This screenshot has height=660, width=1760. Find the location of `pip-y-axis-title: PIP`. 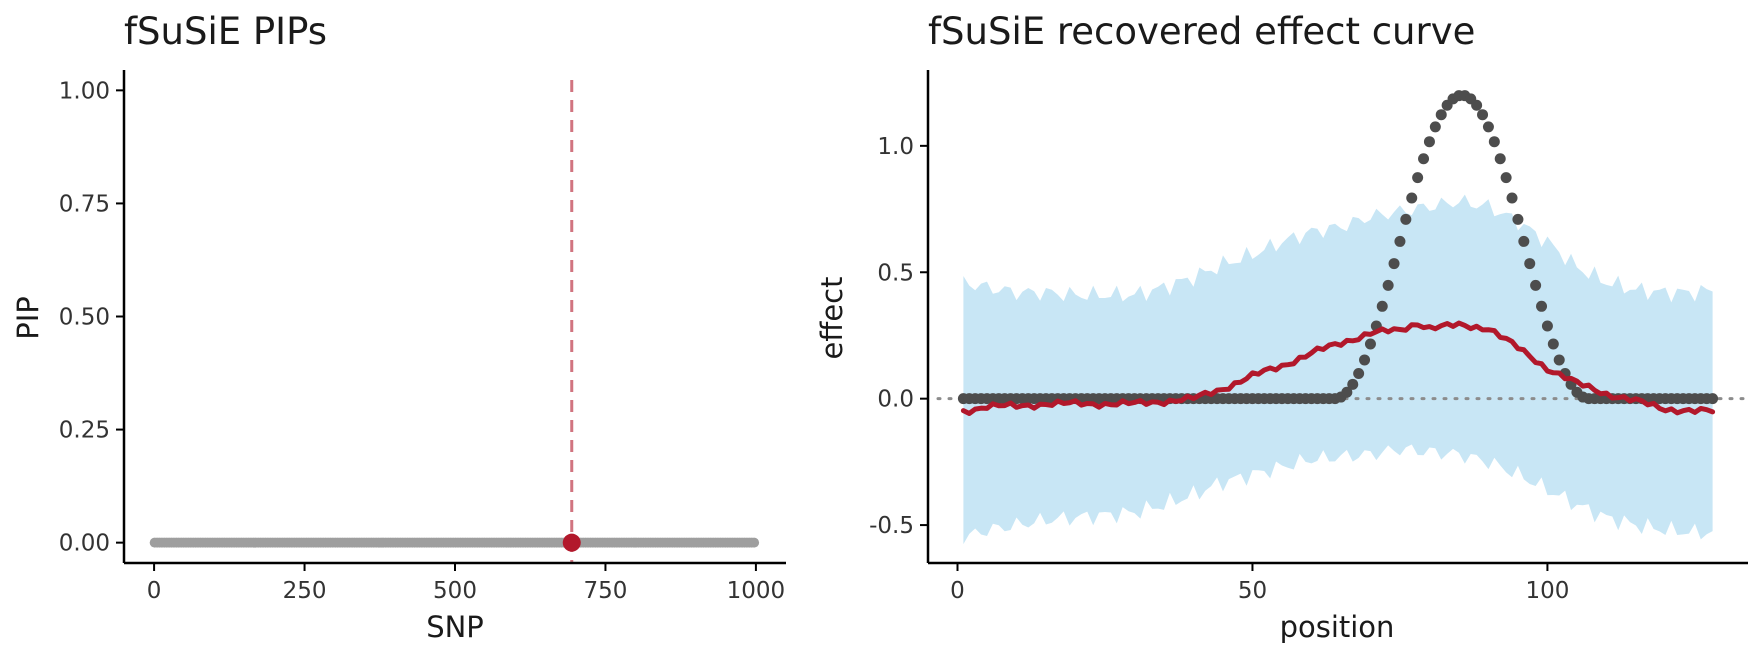

pip-y-axis-title: PIP is located at coordinates (28, 318).